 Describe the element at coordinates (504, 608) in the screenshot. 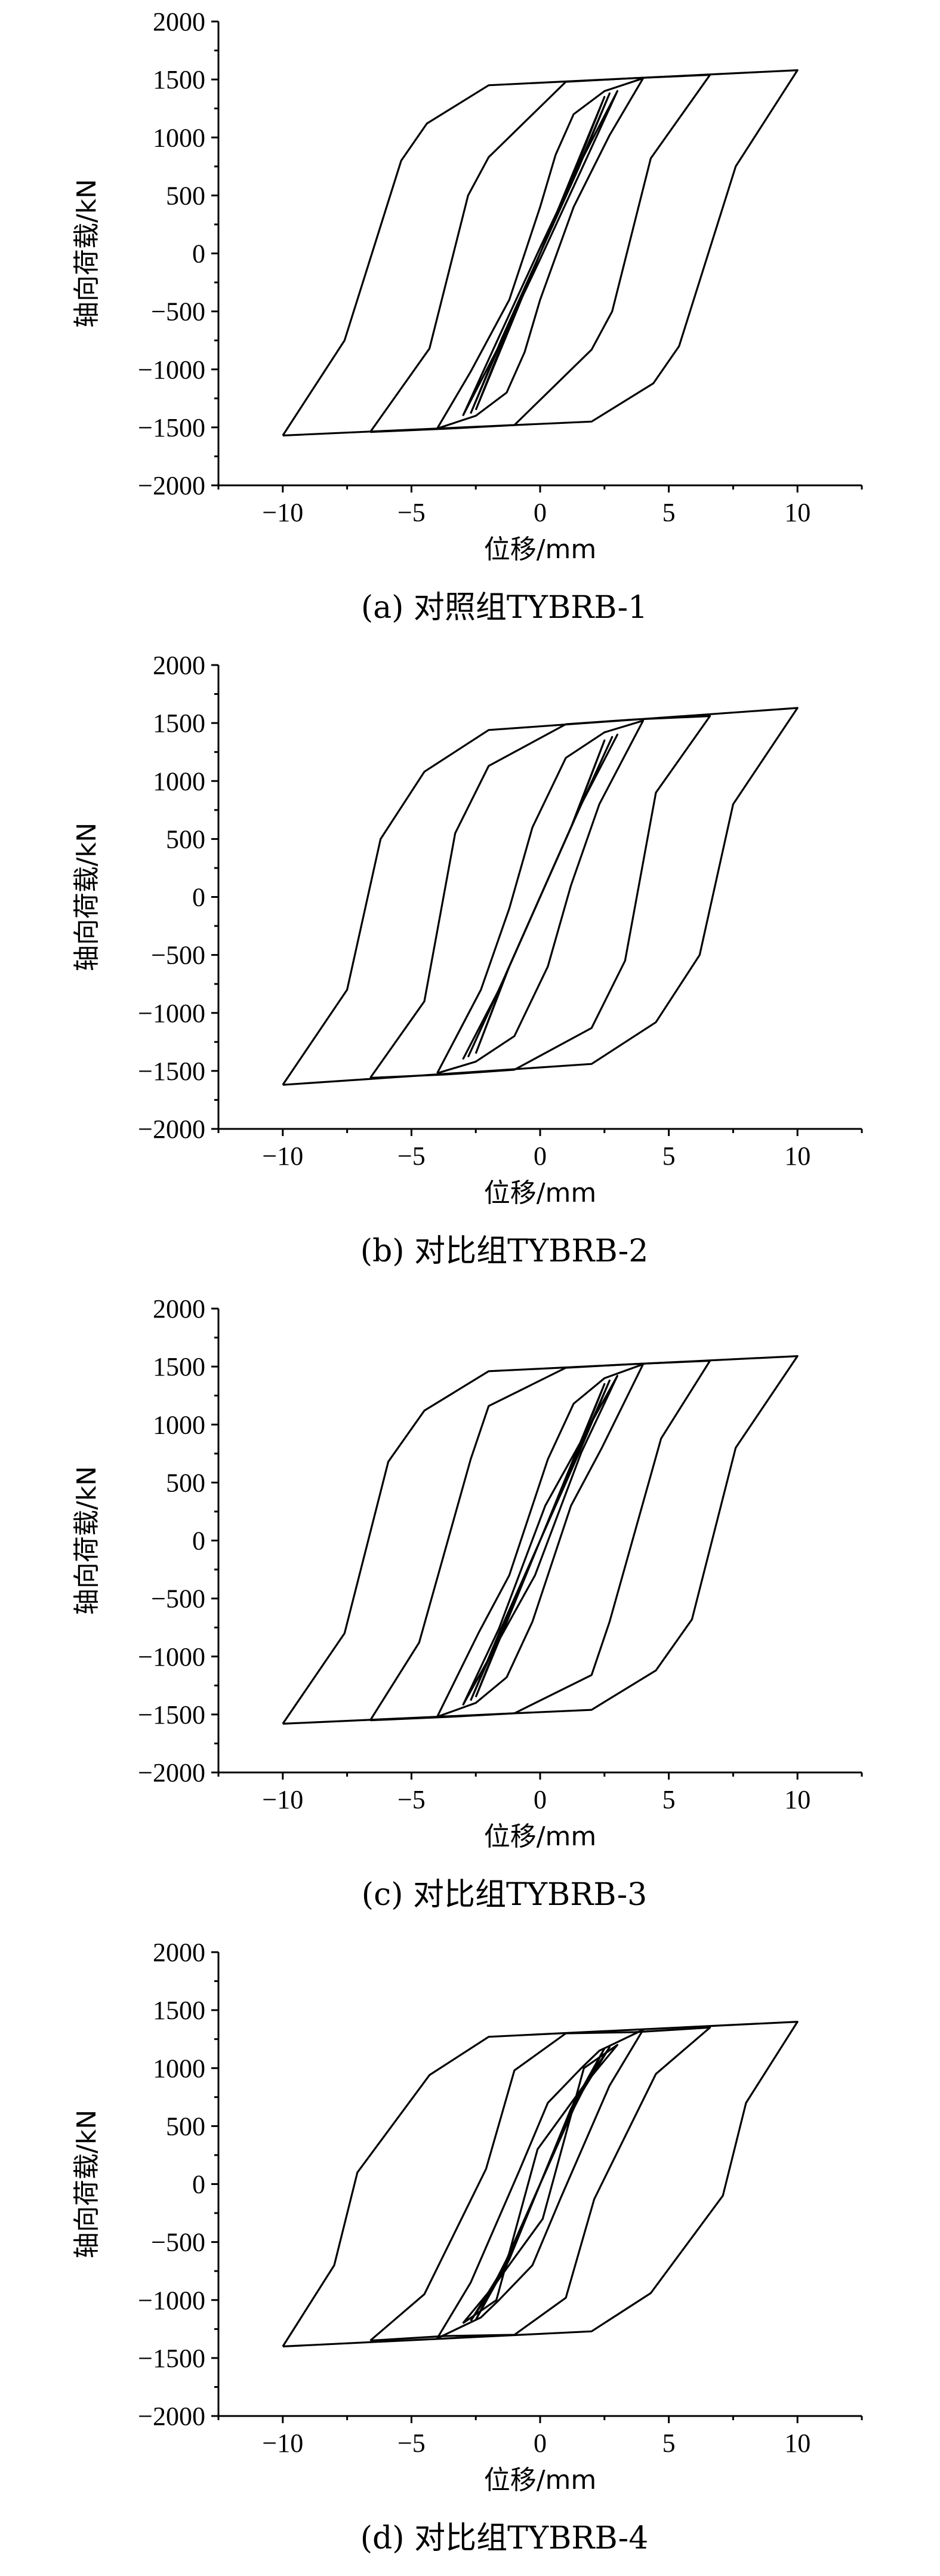

I see `caption-a: (a) 对照组TYBRB-1` at that location.